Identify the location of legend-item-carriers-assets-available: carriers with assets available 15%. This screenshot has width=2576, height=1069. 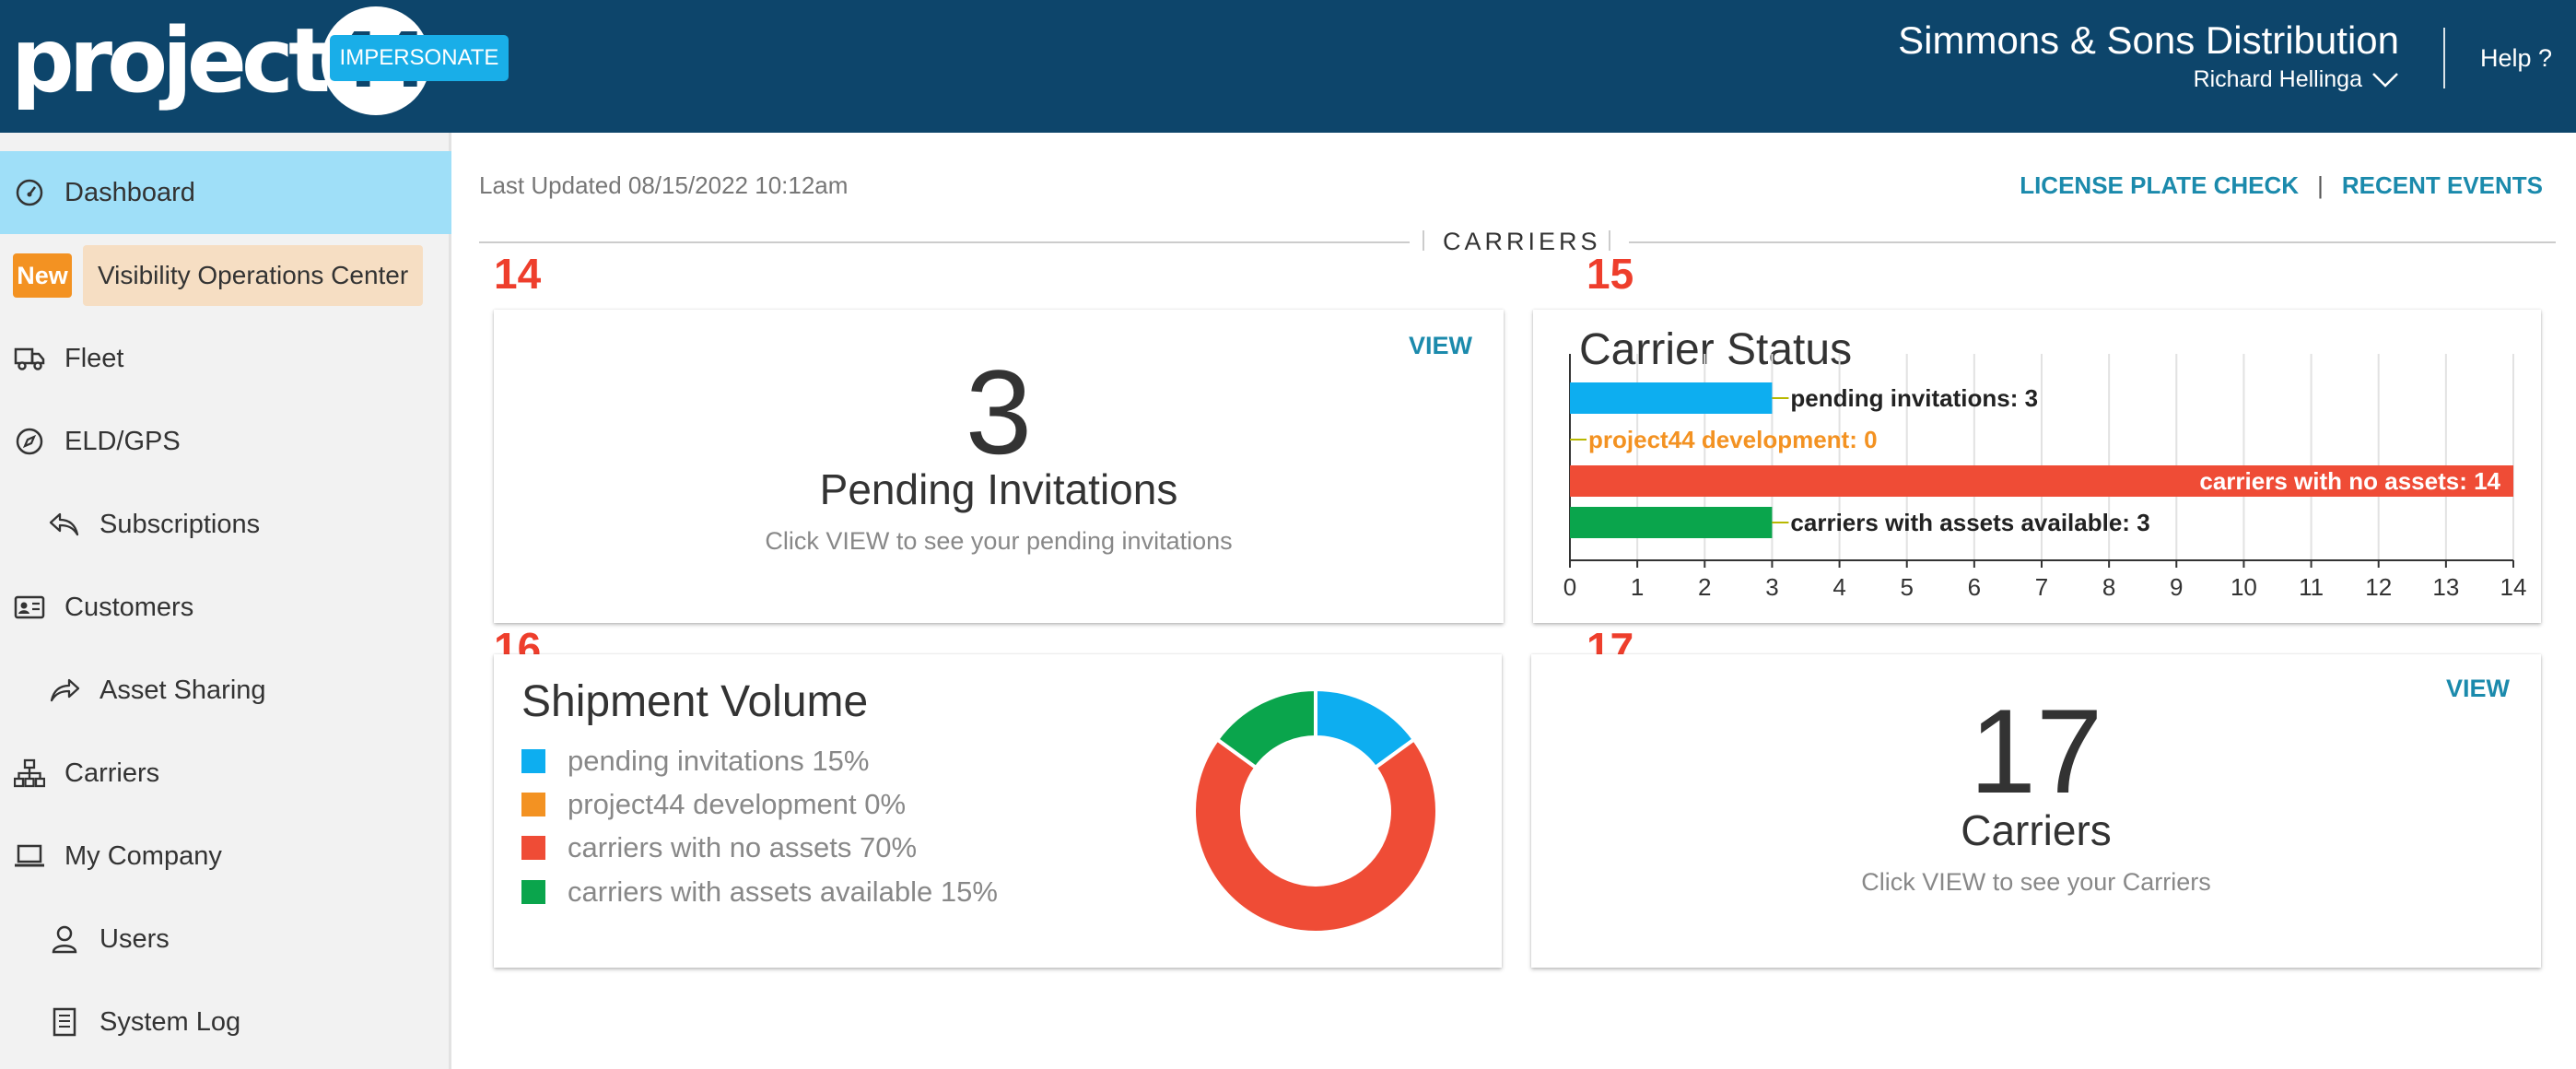
(759, 892).